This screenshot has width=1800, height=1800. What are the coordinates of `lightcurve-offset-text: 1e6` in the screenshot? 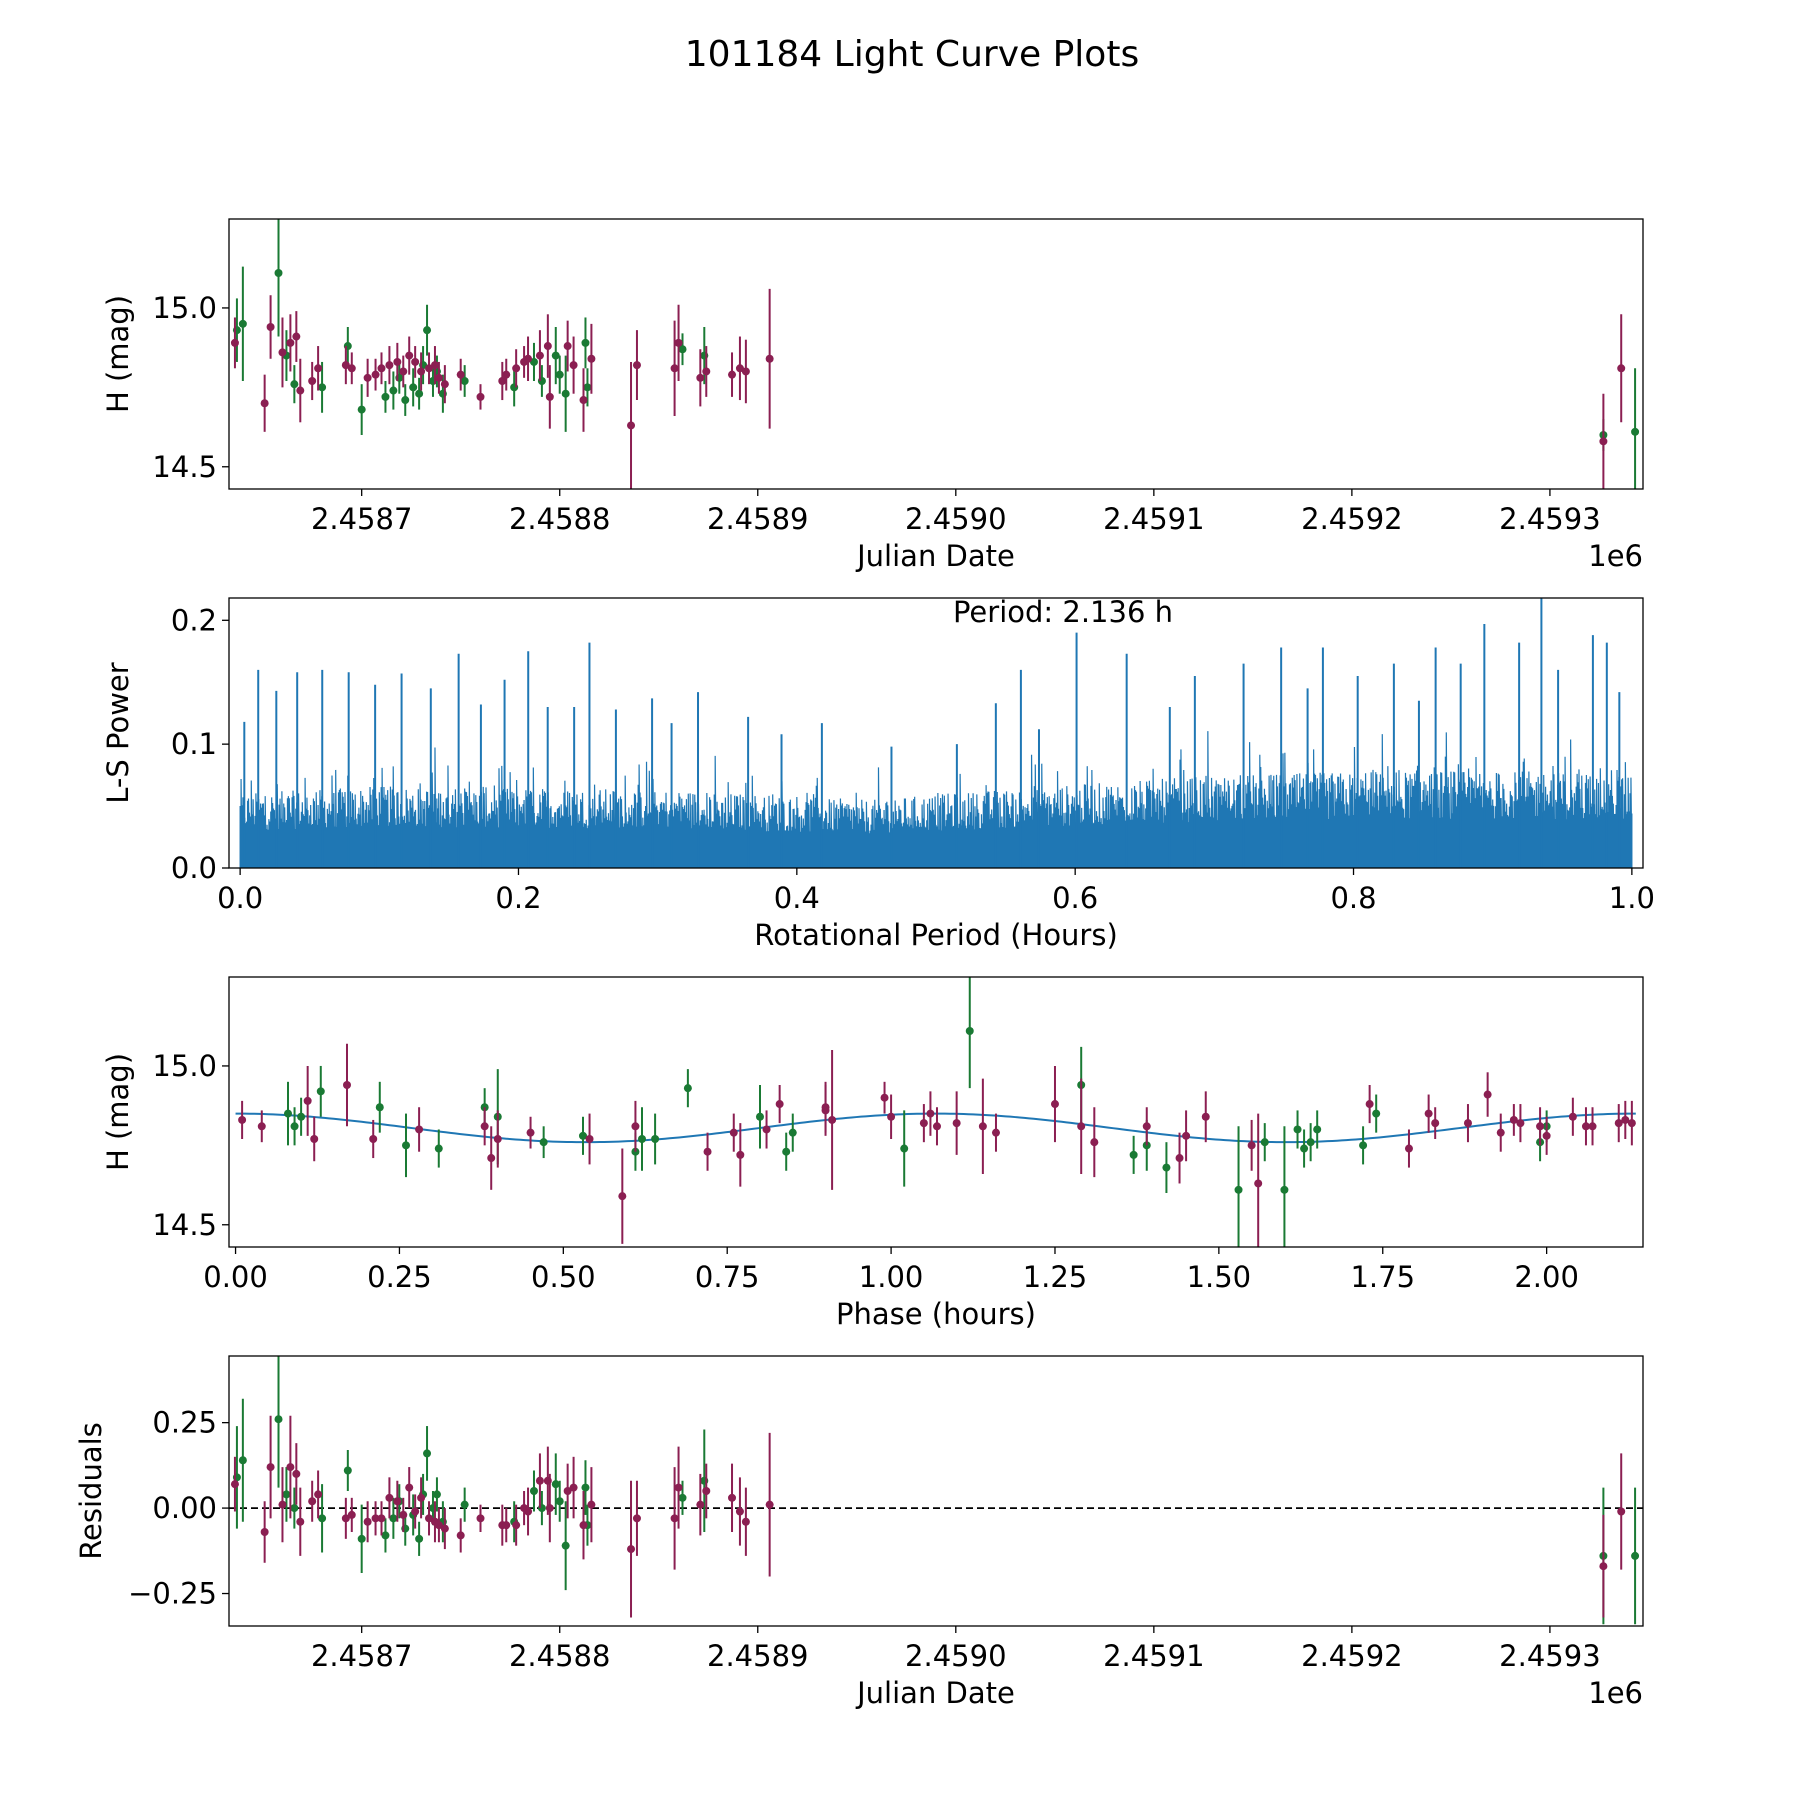 It's located at (1615, 556).